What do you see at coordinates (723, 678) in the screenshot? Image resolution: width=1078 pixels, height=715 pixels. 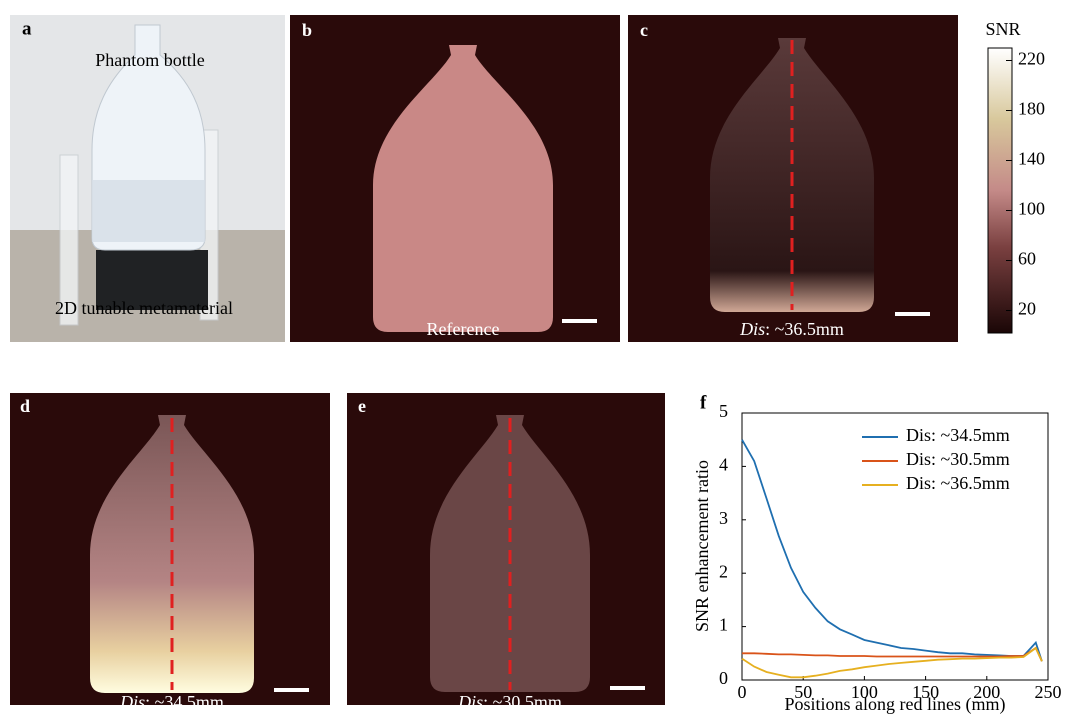 I see `y-tick-label: 0` at bounding box center [723, 678].